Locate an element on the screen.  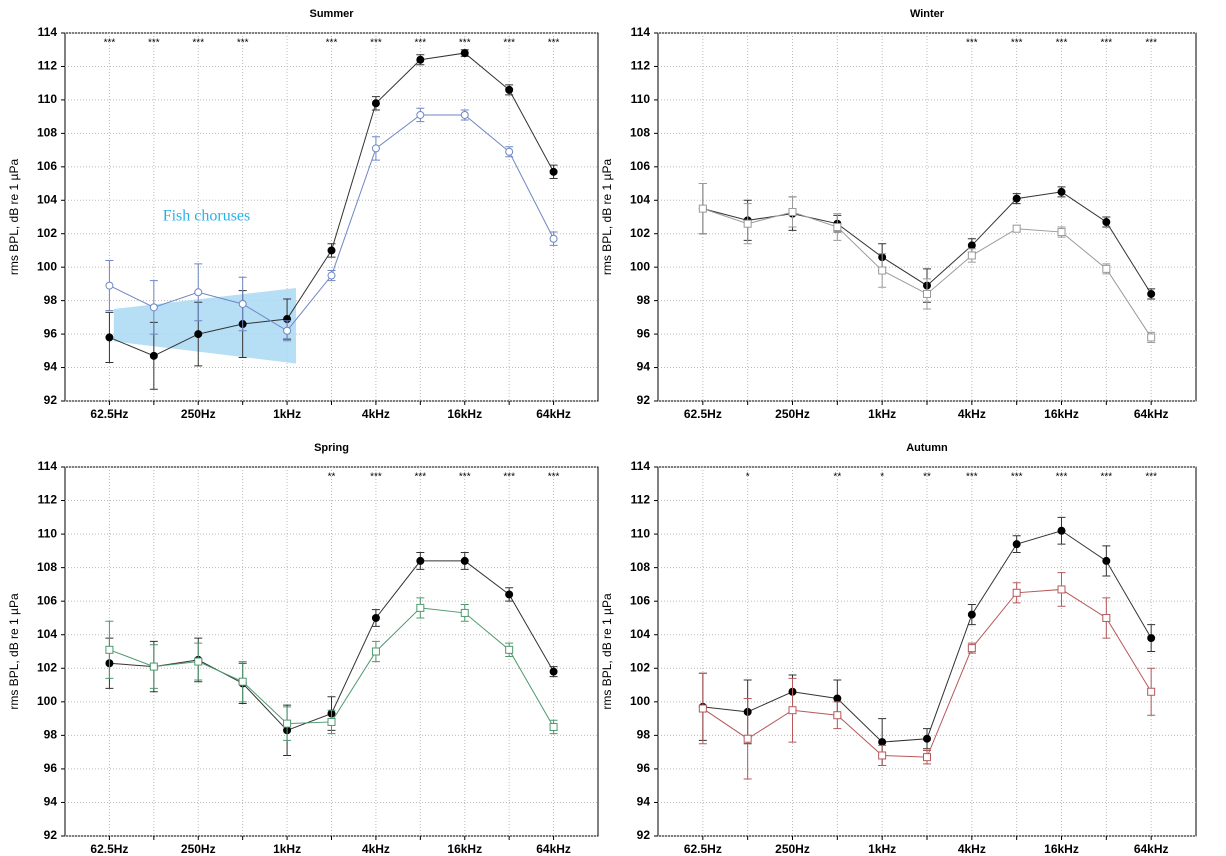
y-tick-label: 104 is located at coordinates (47, 634).